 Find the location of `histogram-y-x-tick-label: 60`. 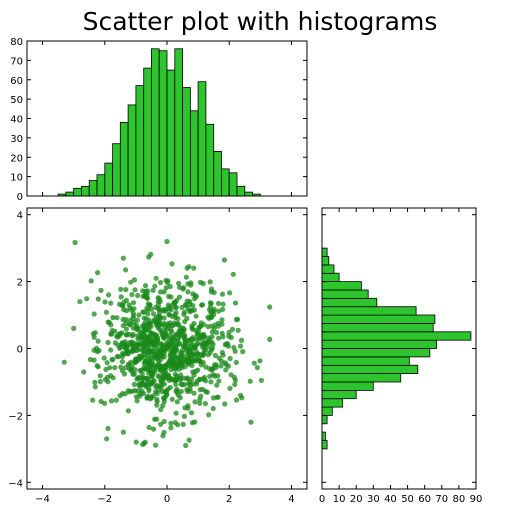

histogram-y-x-tick-label: 60 is located at coordinates (424, 499).